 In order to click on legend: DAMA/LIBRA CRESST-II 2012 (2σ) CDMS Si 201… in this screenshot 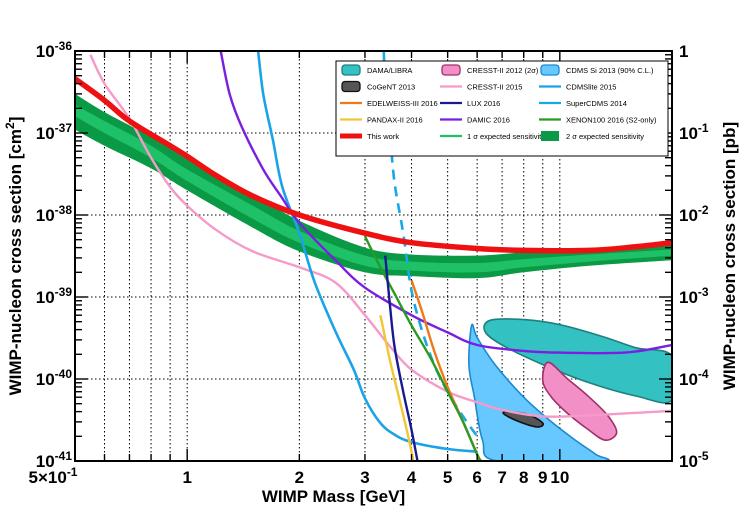, I will do `click(502, 108)`.